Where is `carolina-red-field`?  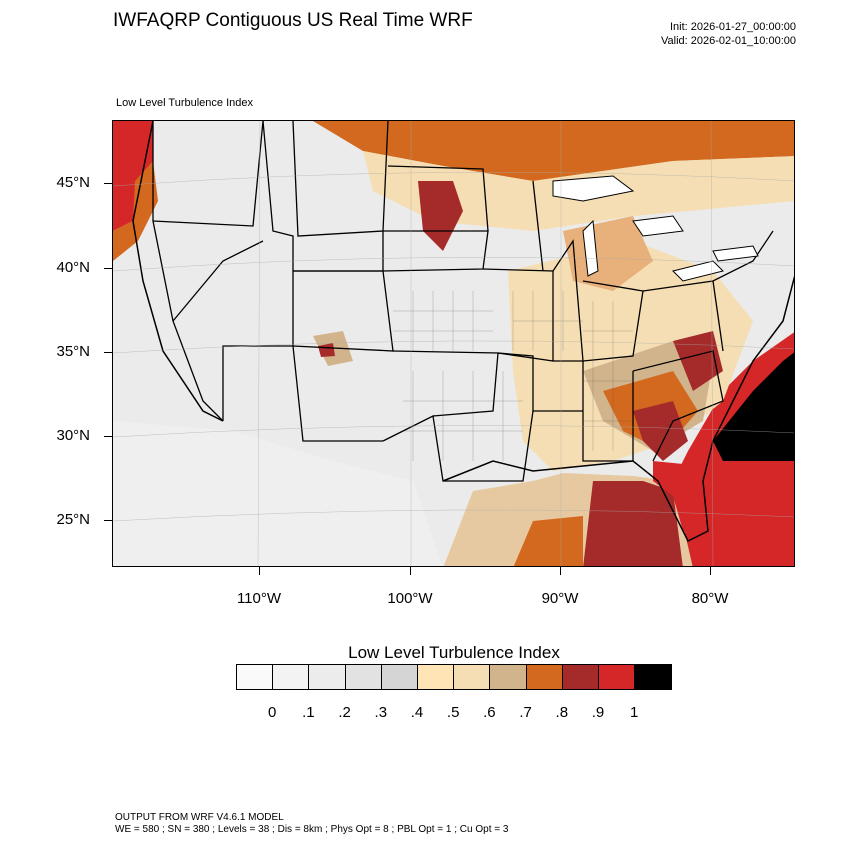 carolina-red-field is located at coordinates (698, 361).